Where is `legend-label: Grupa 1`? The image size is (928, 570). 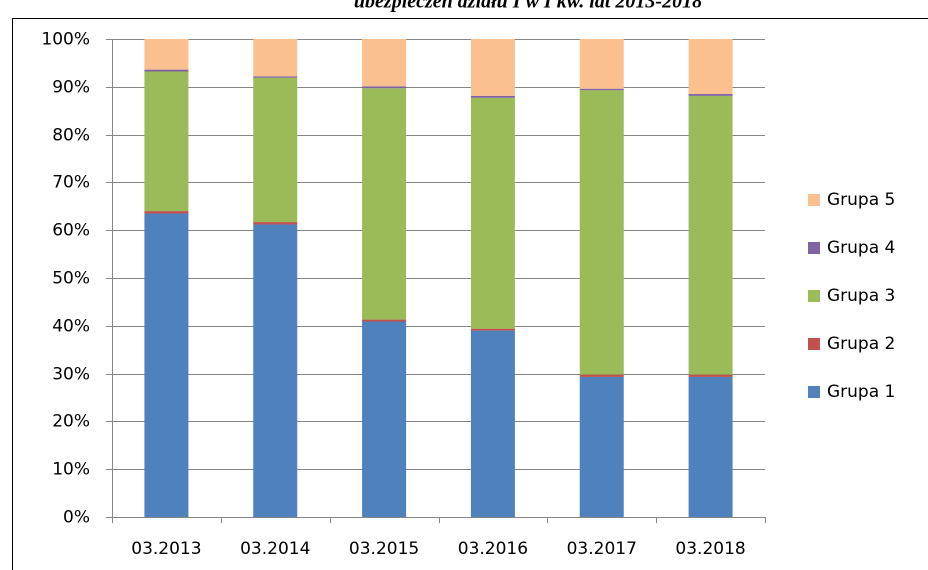
legend-label: Grupa 1 is located at coordinates (861, 392).